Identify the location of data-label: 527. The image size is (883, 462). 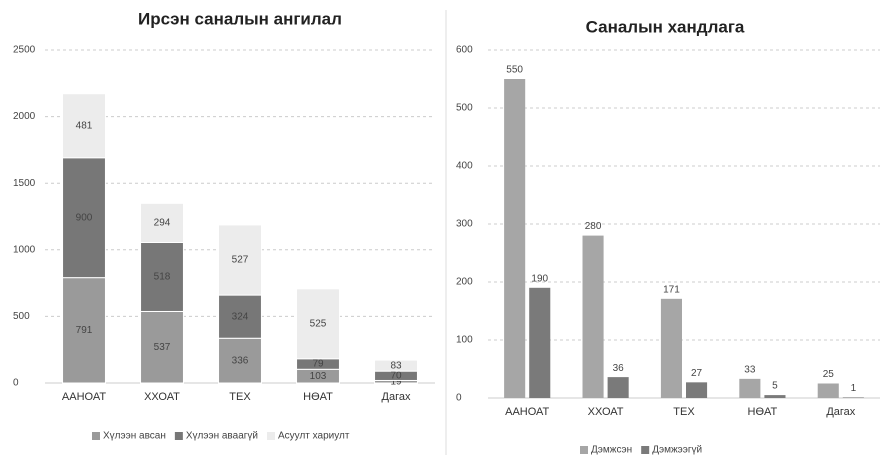
(240, 260).